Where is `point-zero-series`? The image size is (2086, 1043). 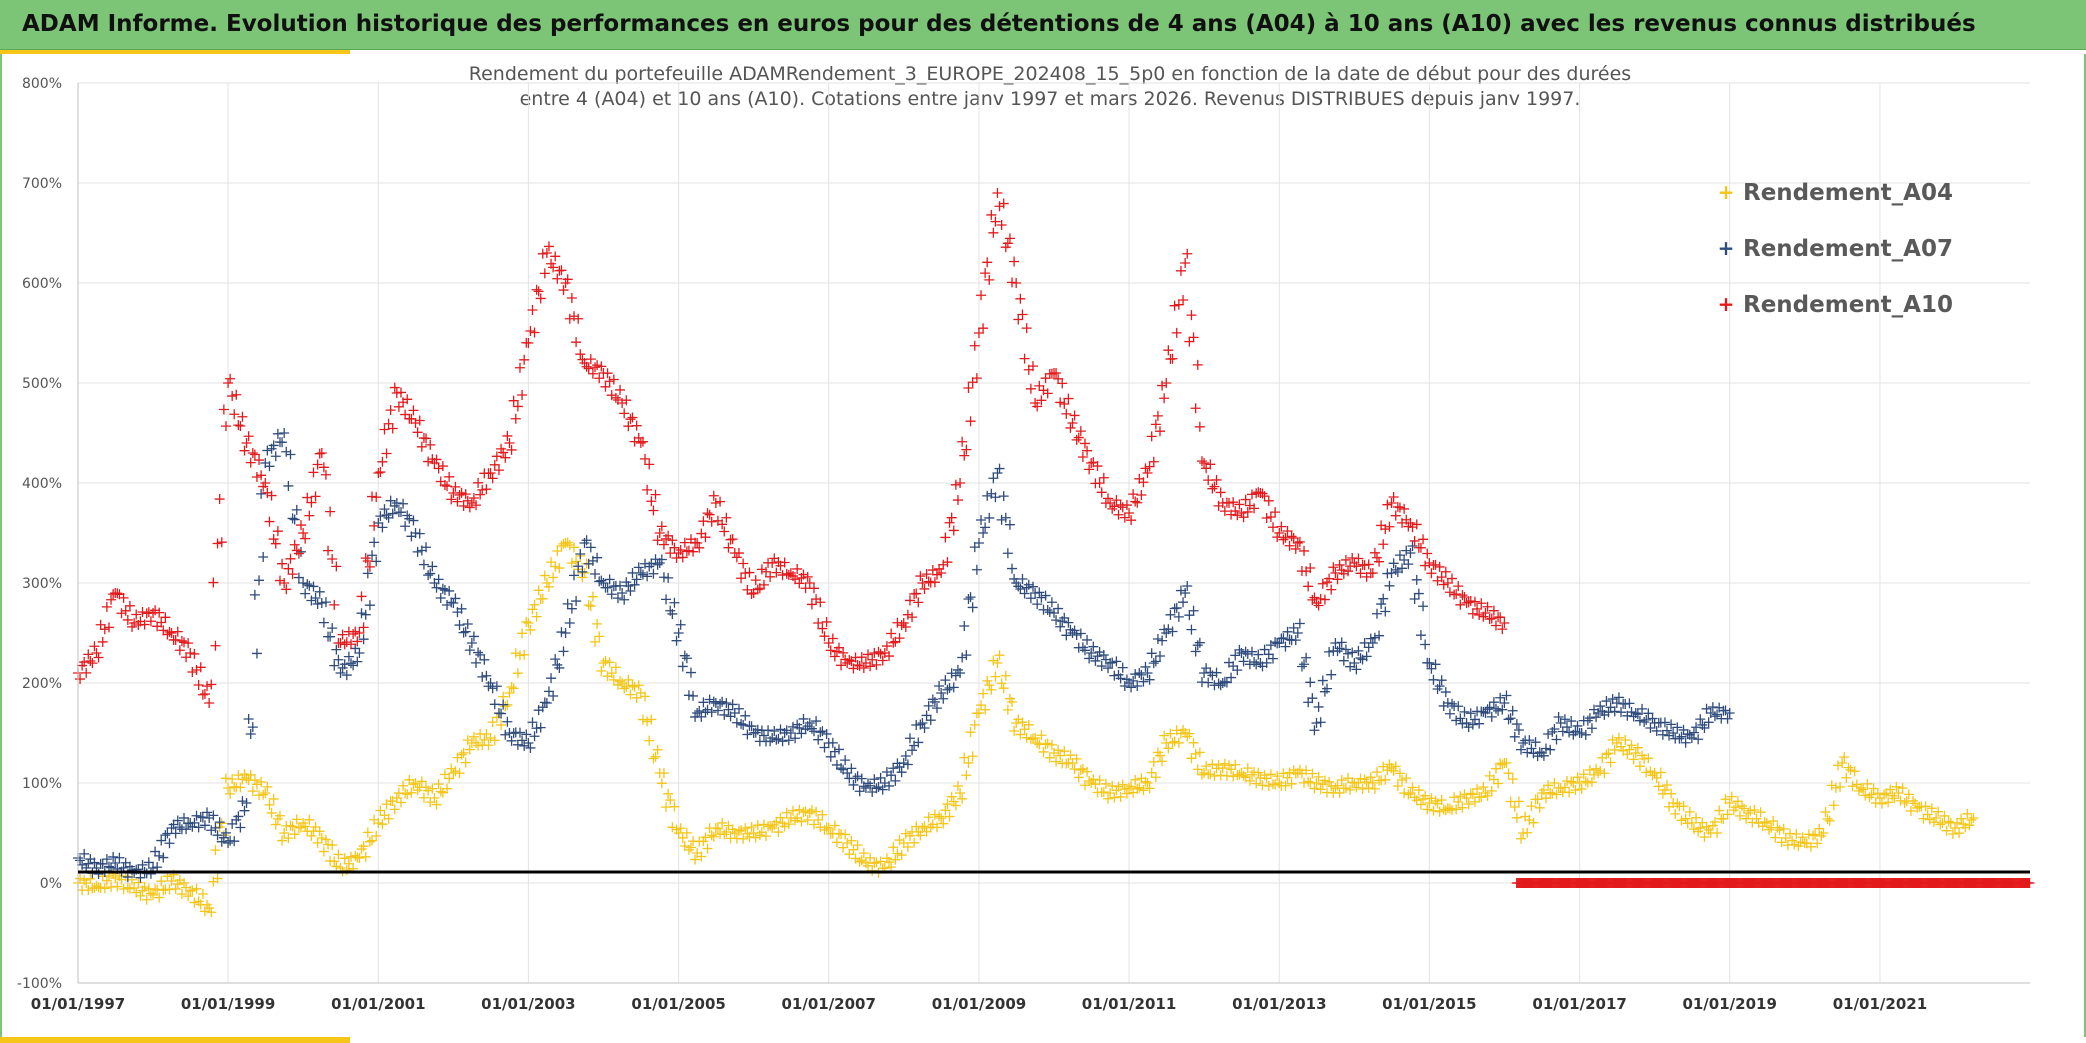 point-zero-series is located at coordinates (2029, 883).